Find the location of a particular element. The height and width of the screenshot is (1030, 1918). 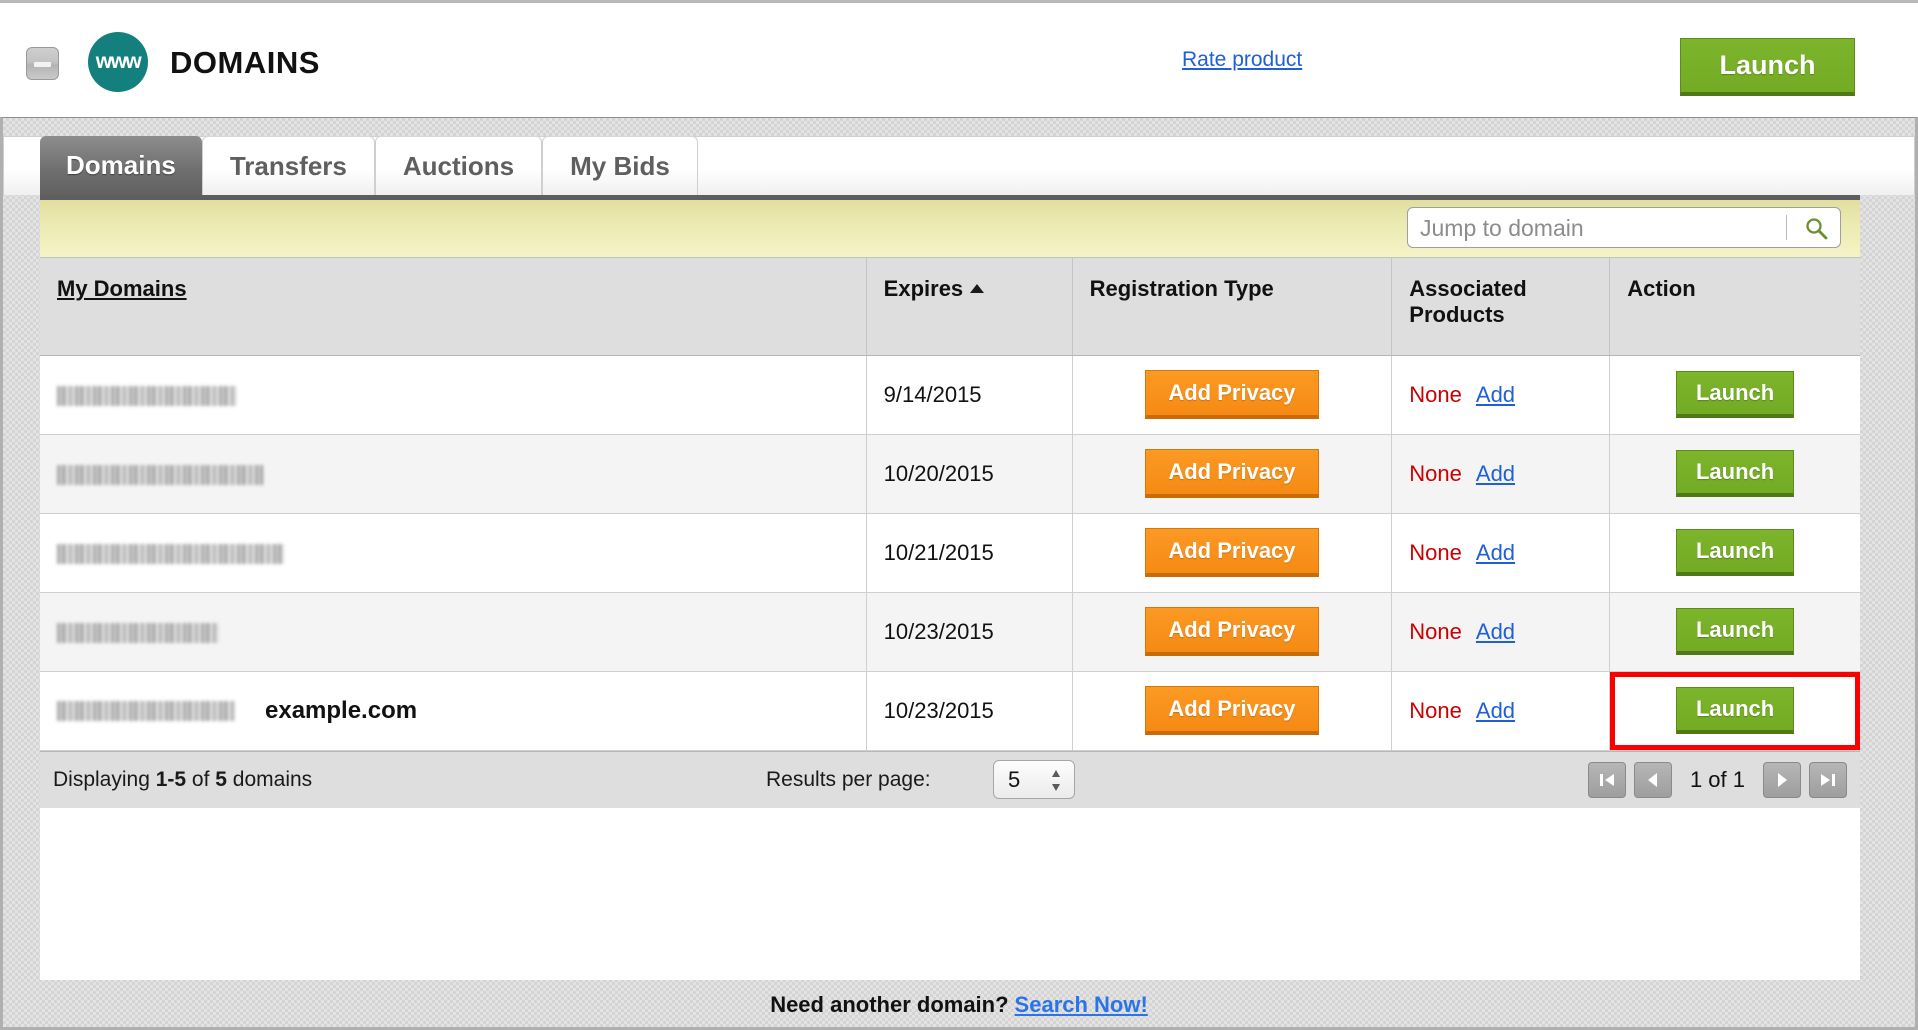

last-page-icon is located at coordinates (1828, 779).